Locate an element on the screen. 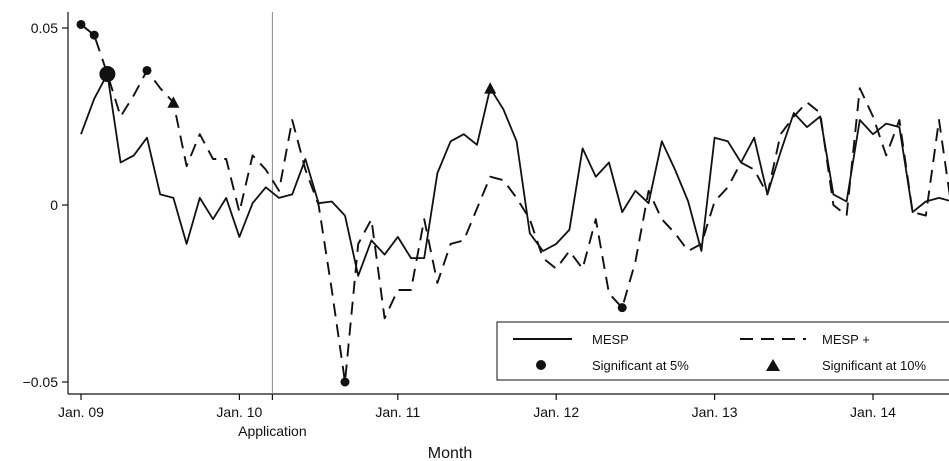  legend-label-sig5: Significant at 5% is located at coordinates (640, 365).